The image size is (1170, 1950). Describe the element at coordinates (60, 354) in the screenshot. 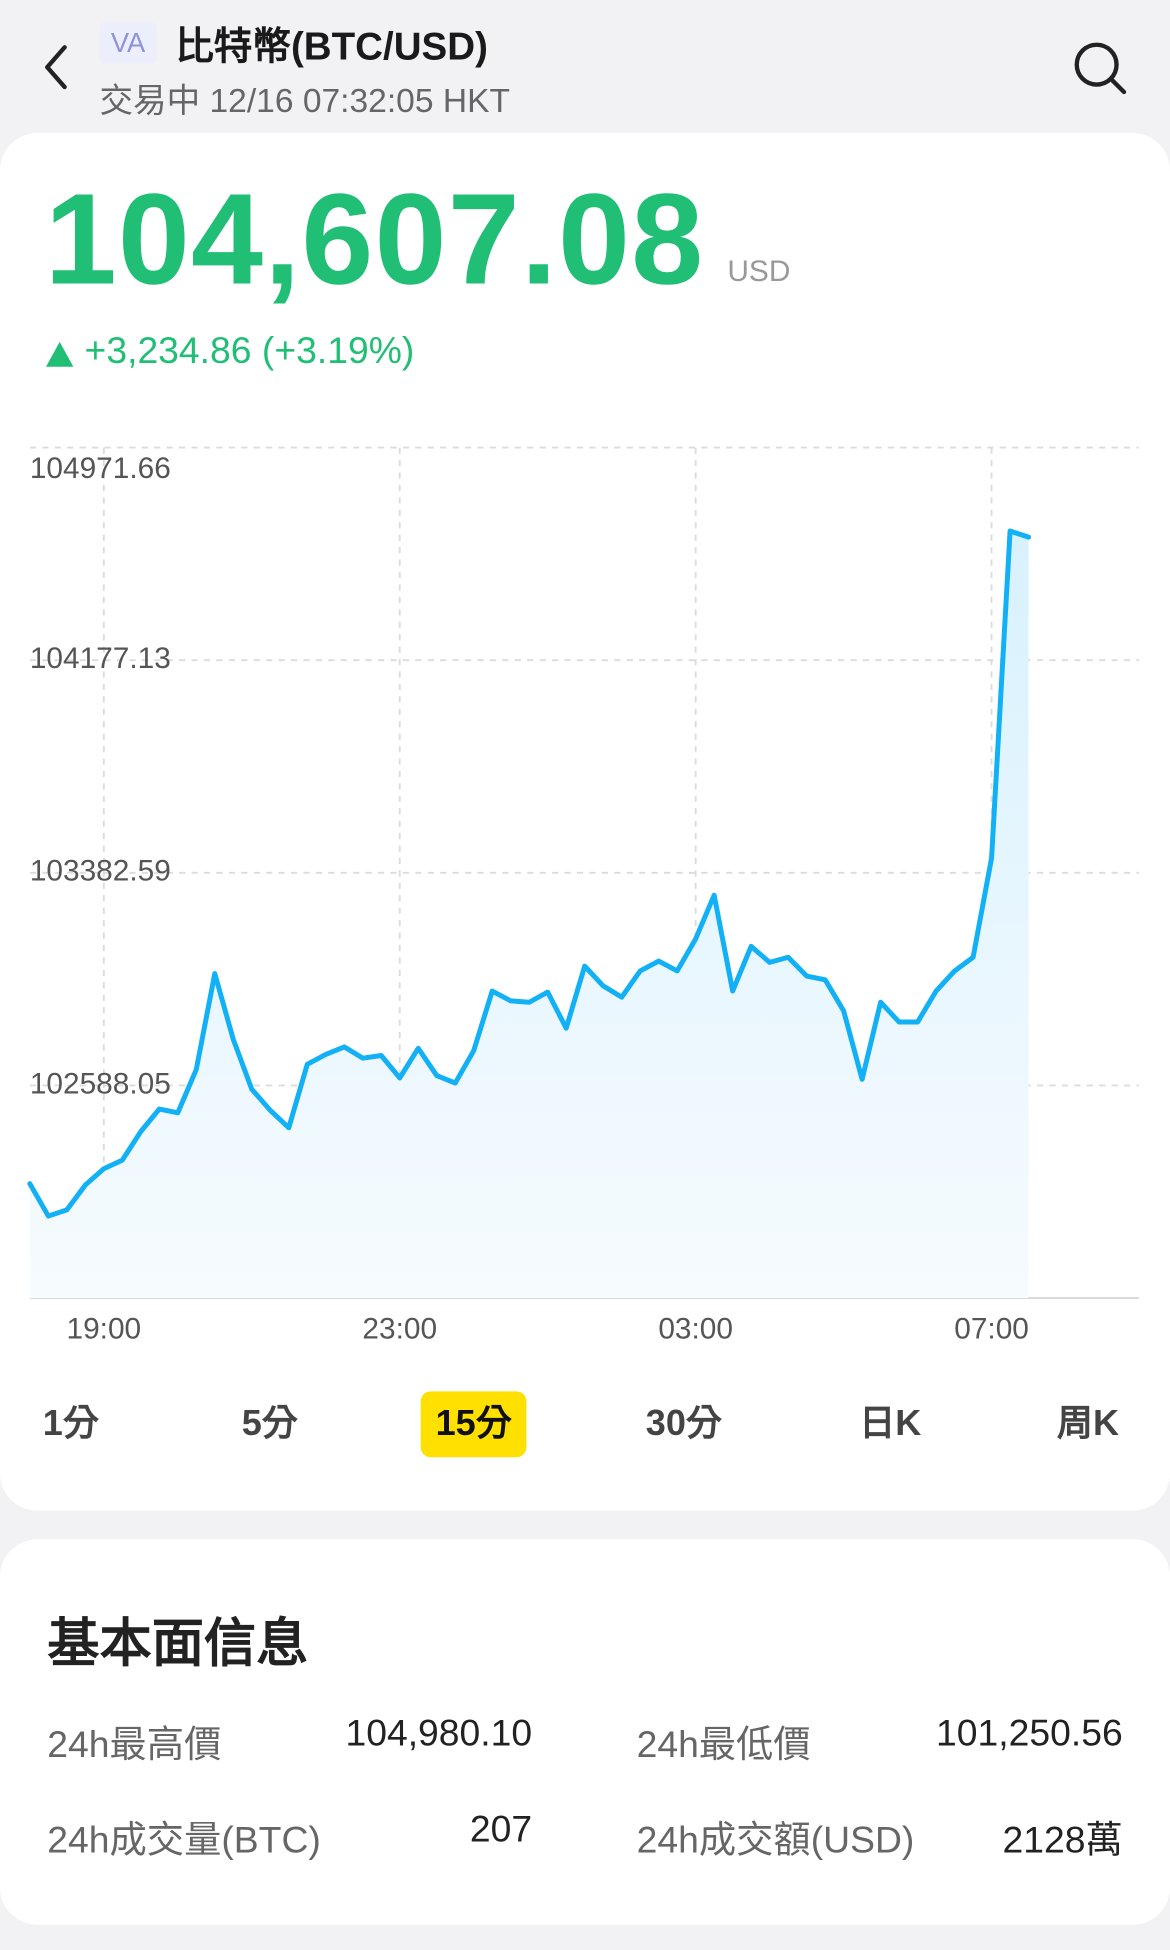

I see `up-arrow` at that location.